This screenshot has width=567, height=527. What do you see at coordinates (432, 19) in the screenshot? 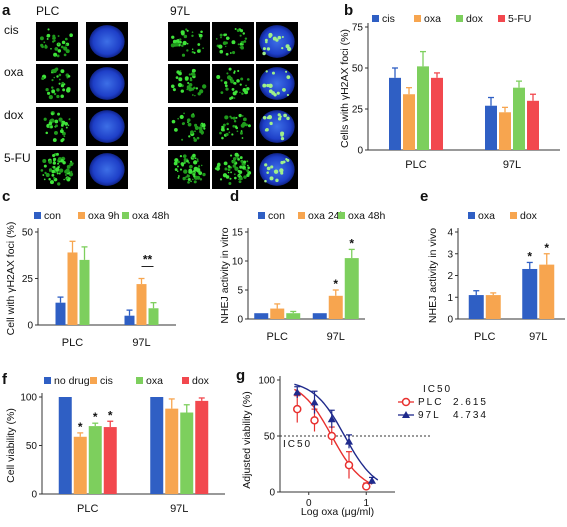
I see `legend-label: oxa` at bounding box center [432, 19].